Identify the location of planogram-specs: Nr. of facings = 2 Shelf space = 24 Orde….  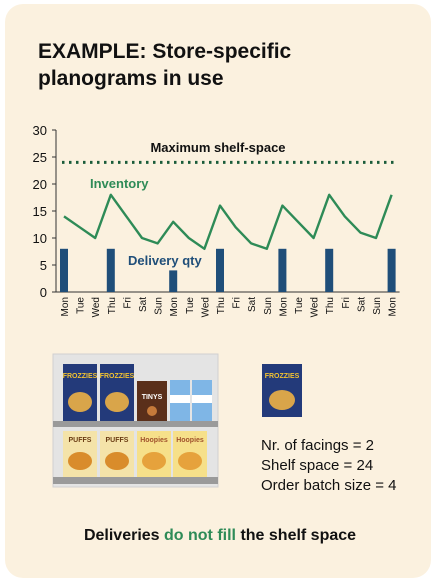
(328, 466).